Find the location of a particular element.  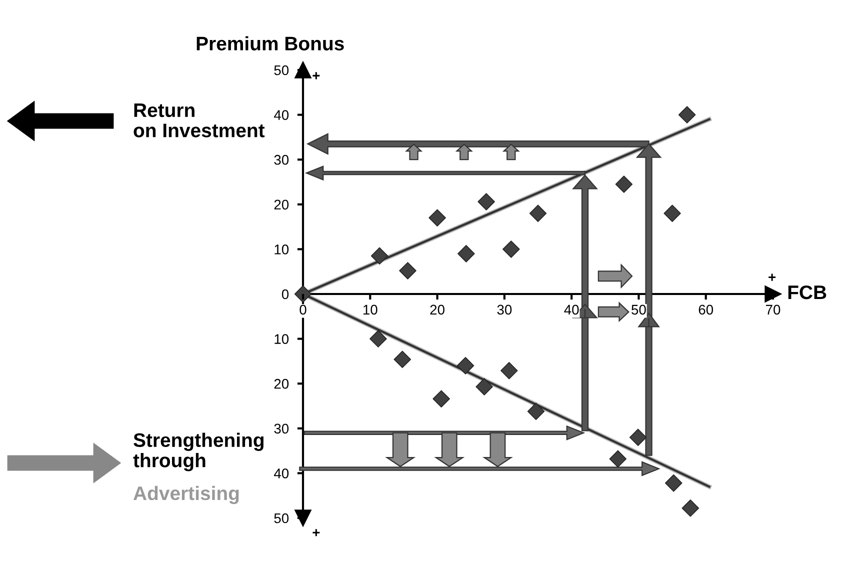

x-axis-title: FCB is located at coordinates (807, 292).